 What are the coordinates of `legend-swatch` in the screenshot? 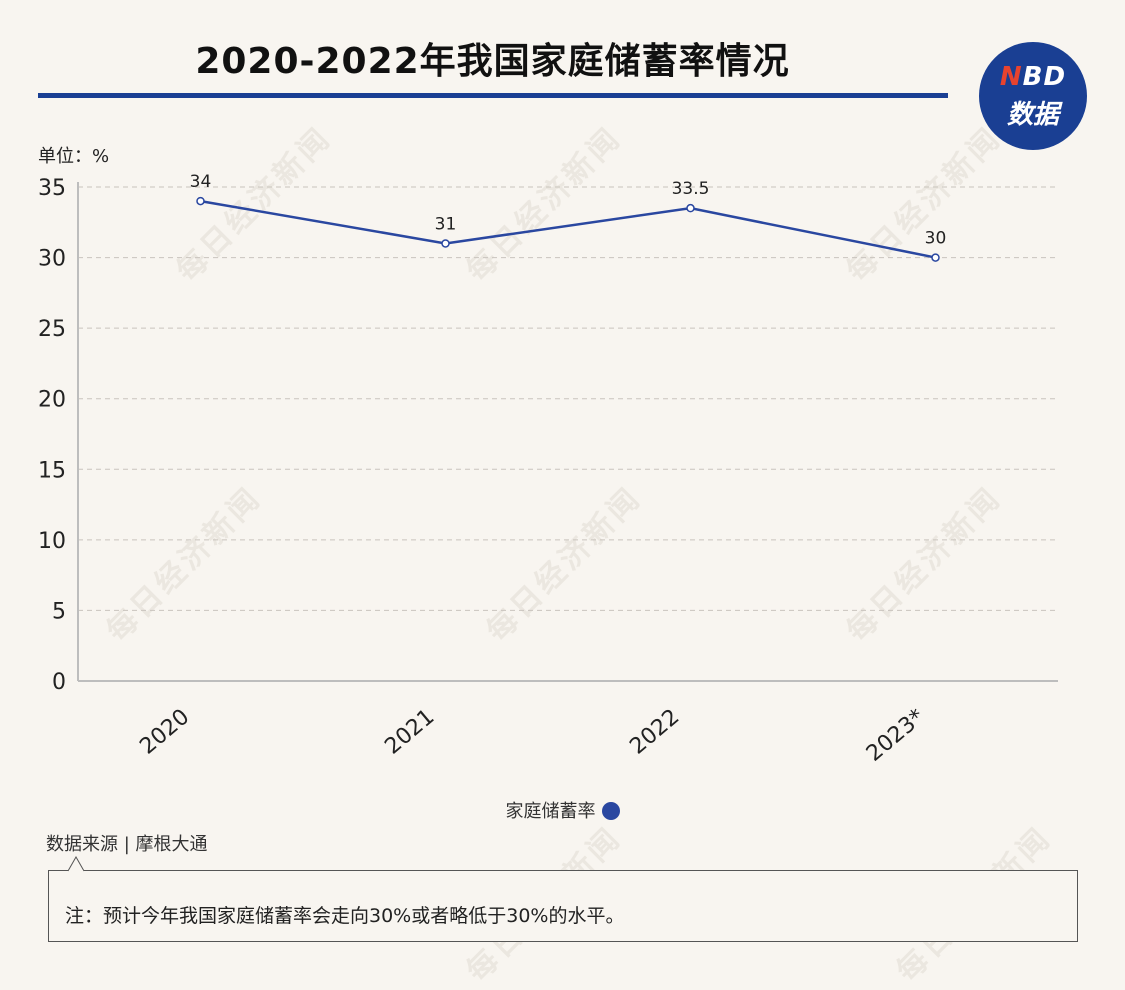 It's located at (610, 811).